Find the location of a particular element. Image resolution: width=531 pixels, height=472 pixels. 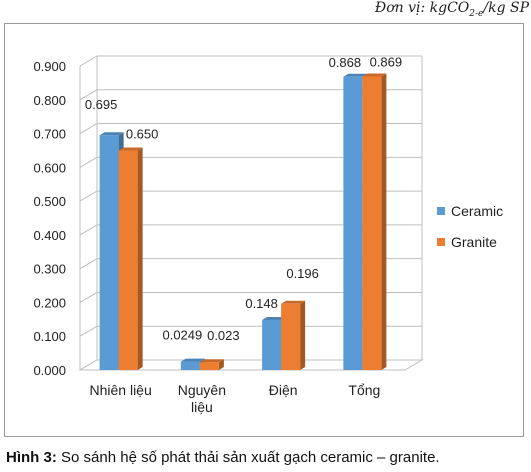

y-tick-label: 0.400 is located at coordinates (49, 235).